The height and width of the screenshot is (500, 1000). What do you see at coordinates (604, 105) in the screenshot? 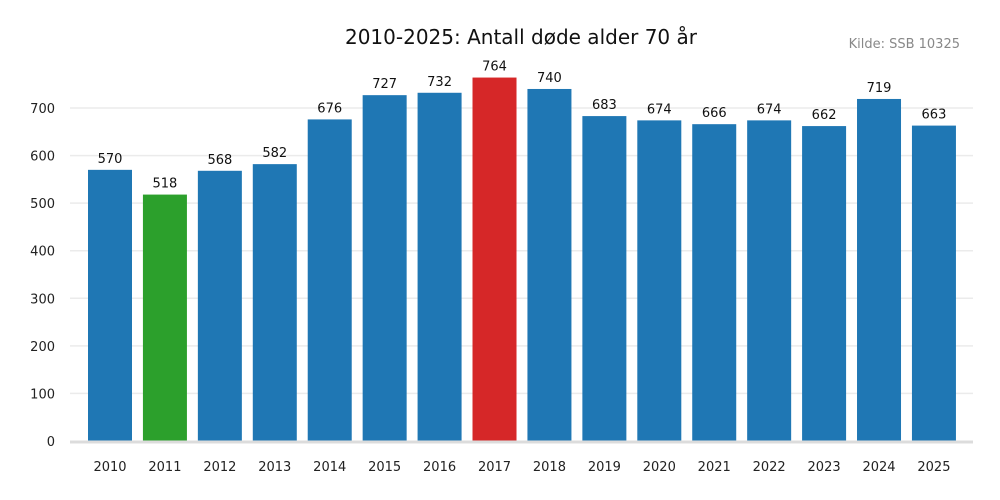
I see `data-label: 683` at bounding box center [604, 105].